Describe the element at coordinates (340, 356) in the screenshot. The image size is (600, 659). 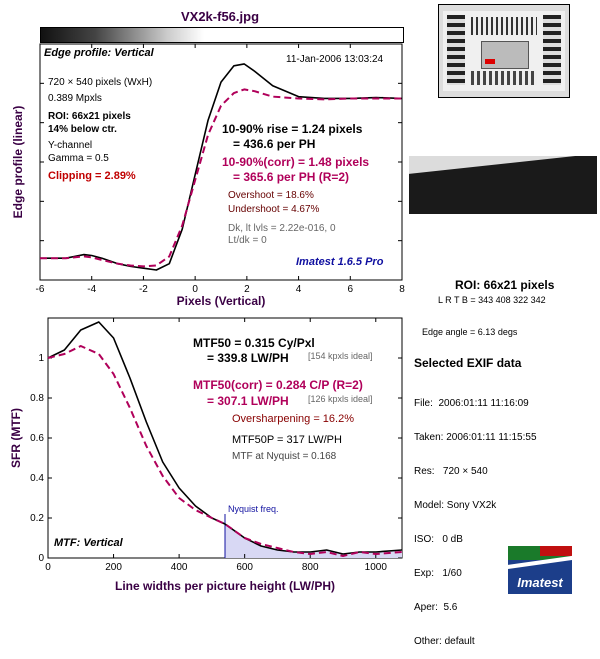
I see `mtf50-ideal: [154 kpxls ideal]` at that location.